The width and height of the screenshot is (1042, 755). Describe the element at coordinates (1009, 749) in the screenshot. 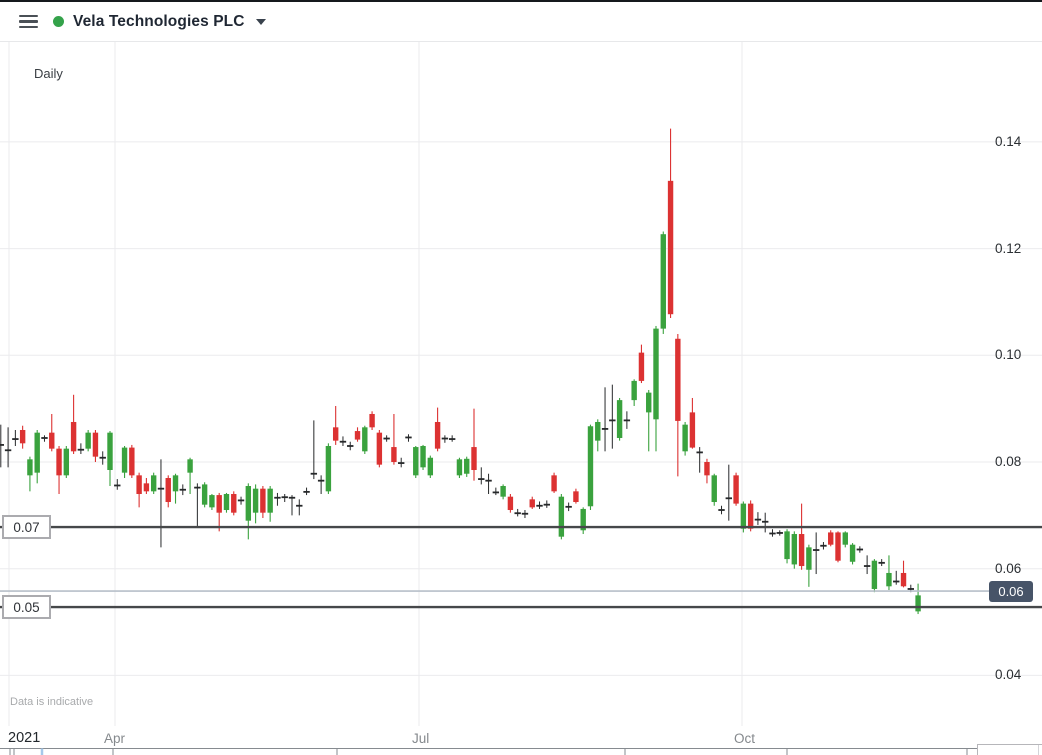

I see `bottom-axis-corner` at that location.